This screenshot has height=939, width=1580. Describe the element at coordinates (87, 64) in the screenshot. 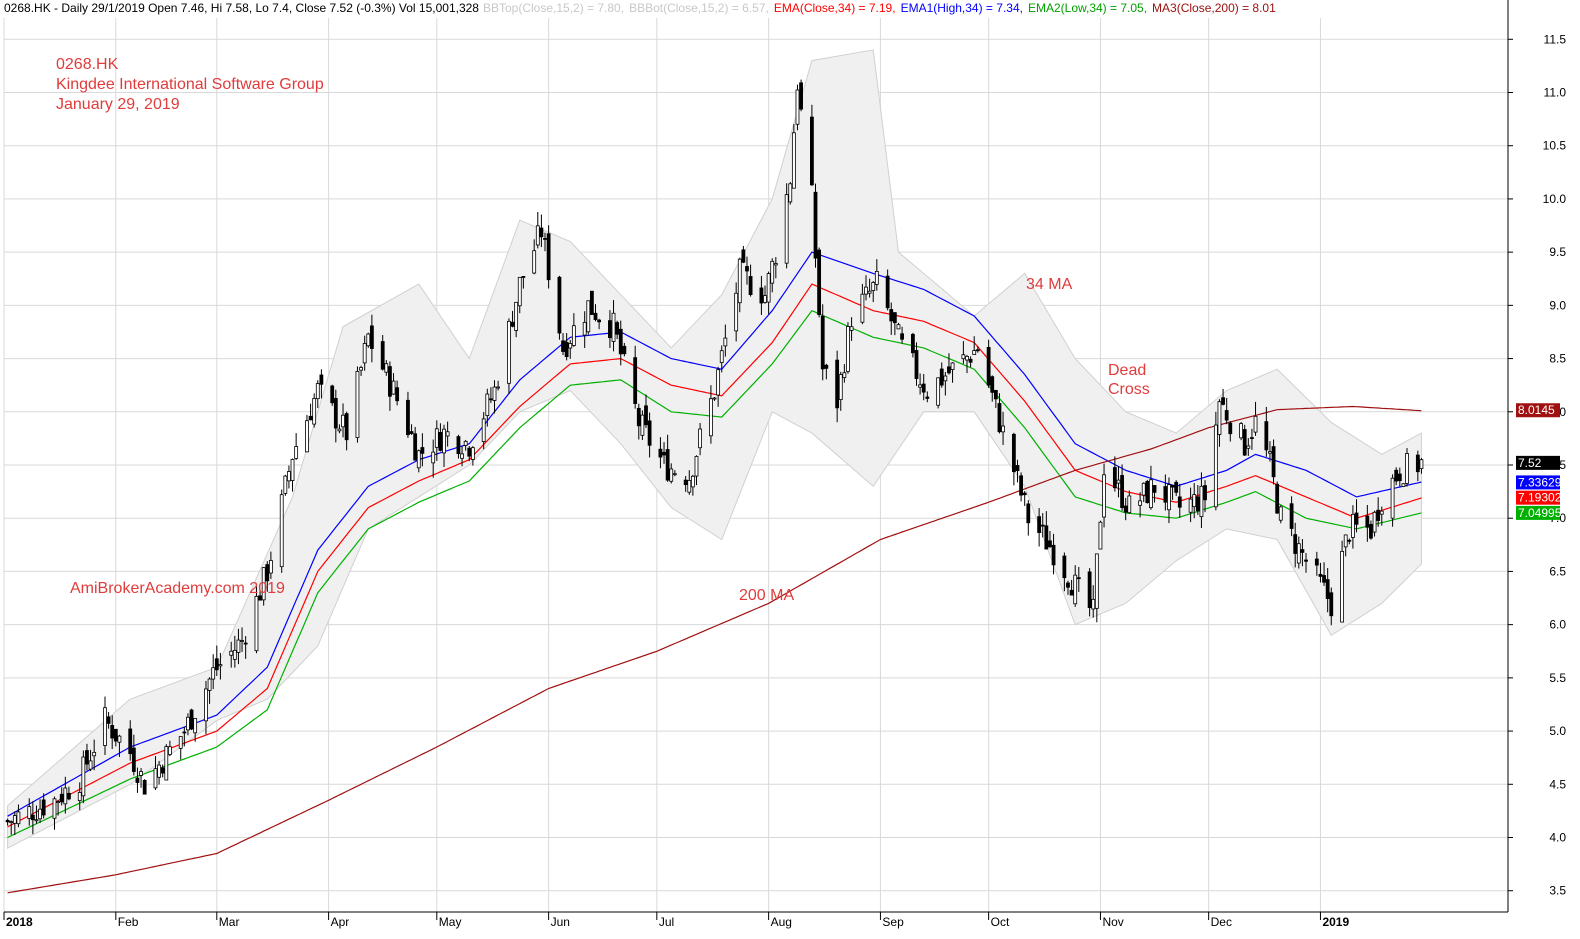

I see `annotation-ticker: 0268.HK` at that location.